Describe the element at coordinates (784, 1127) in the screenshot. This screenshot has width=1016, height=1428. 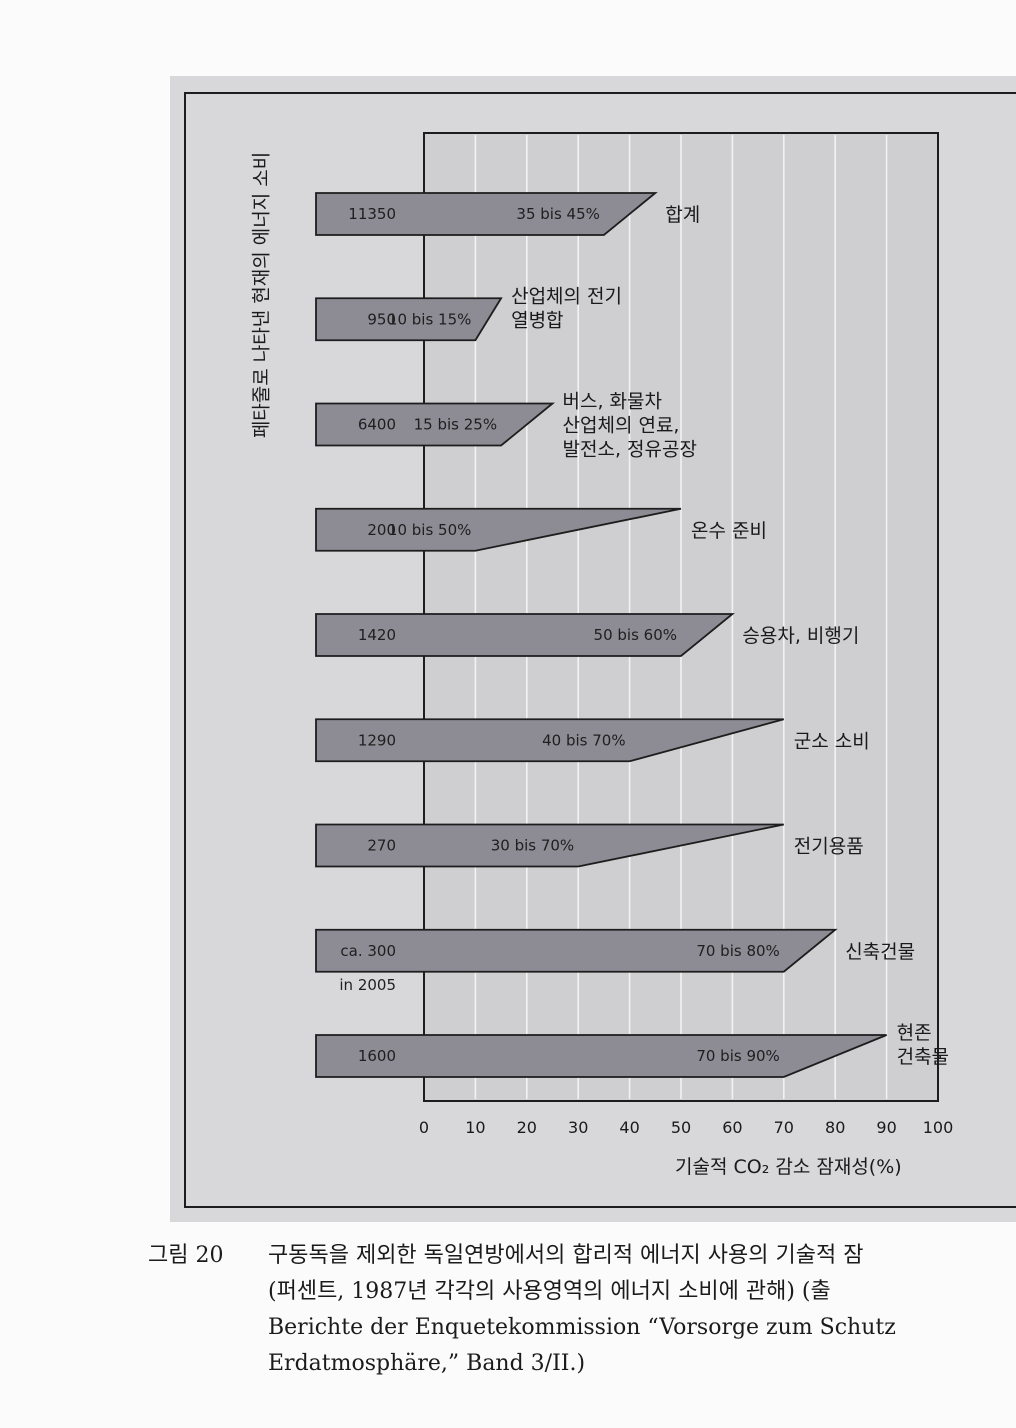
I see `x-tick-label: 70` at that location.